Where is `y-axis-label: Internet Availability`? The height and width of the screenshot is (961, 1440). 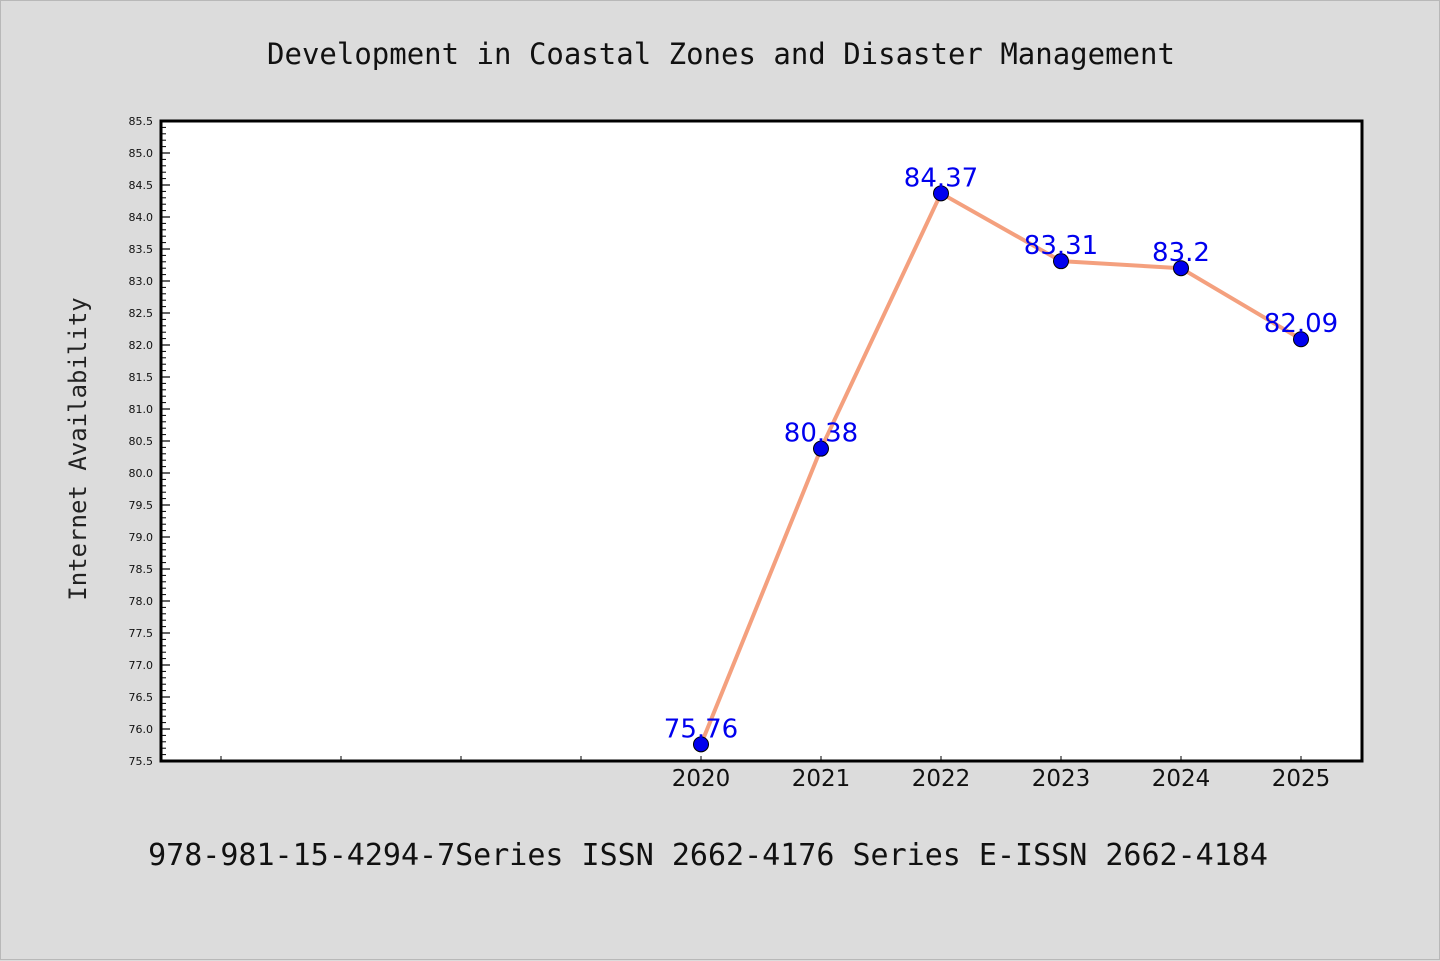 y-axis-label: Internet Availability is located at coordinates (78, 448).